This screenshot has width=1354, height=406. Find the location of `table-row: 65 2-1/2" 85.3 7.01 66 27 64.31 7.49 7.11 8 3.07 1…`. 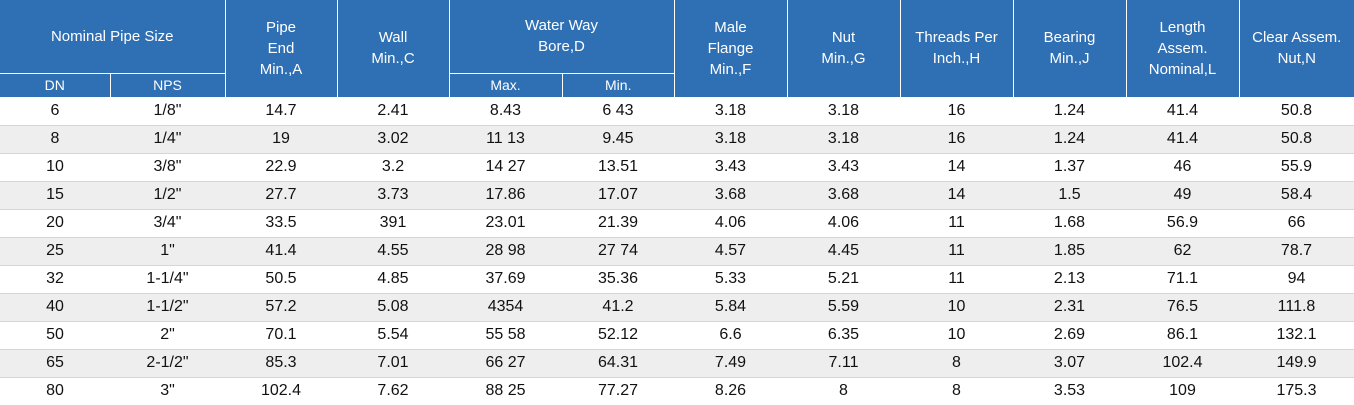

table-row: 65 2-1/2" 85.3 7.01 66 27 64.31 7.49 7.11 8 3.07 1… is located at coordinates (677, 363).